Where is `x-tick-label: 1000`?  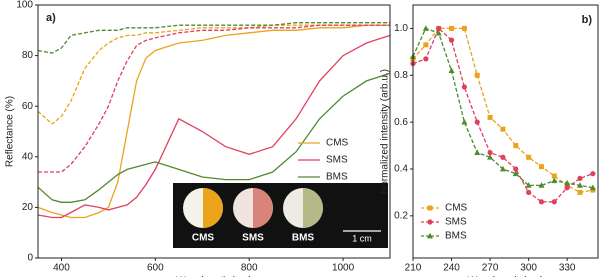
x-tick-label: 1000 is located at coordinates (343, 268).